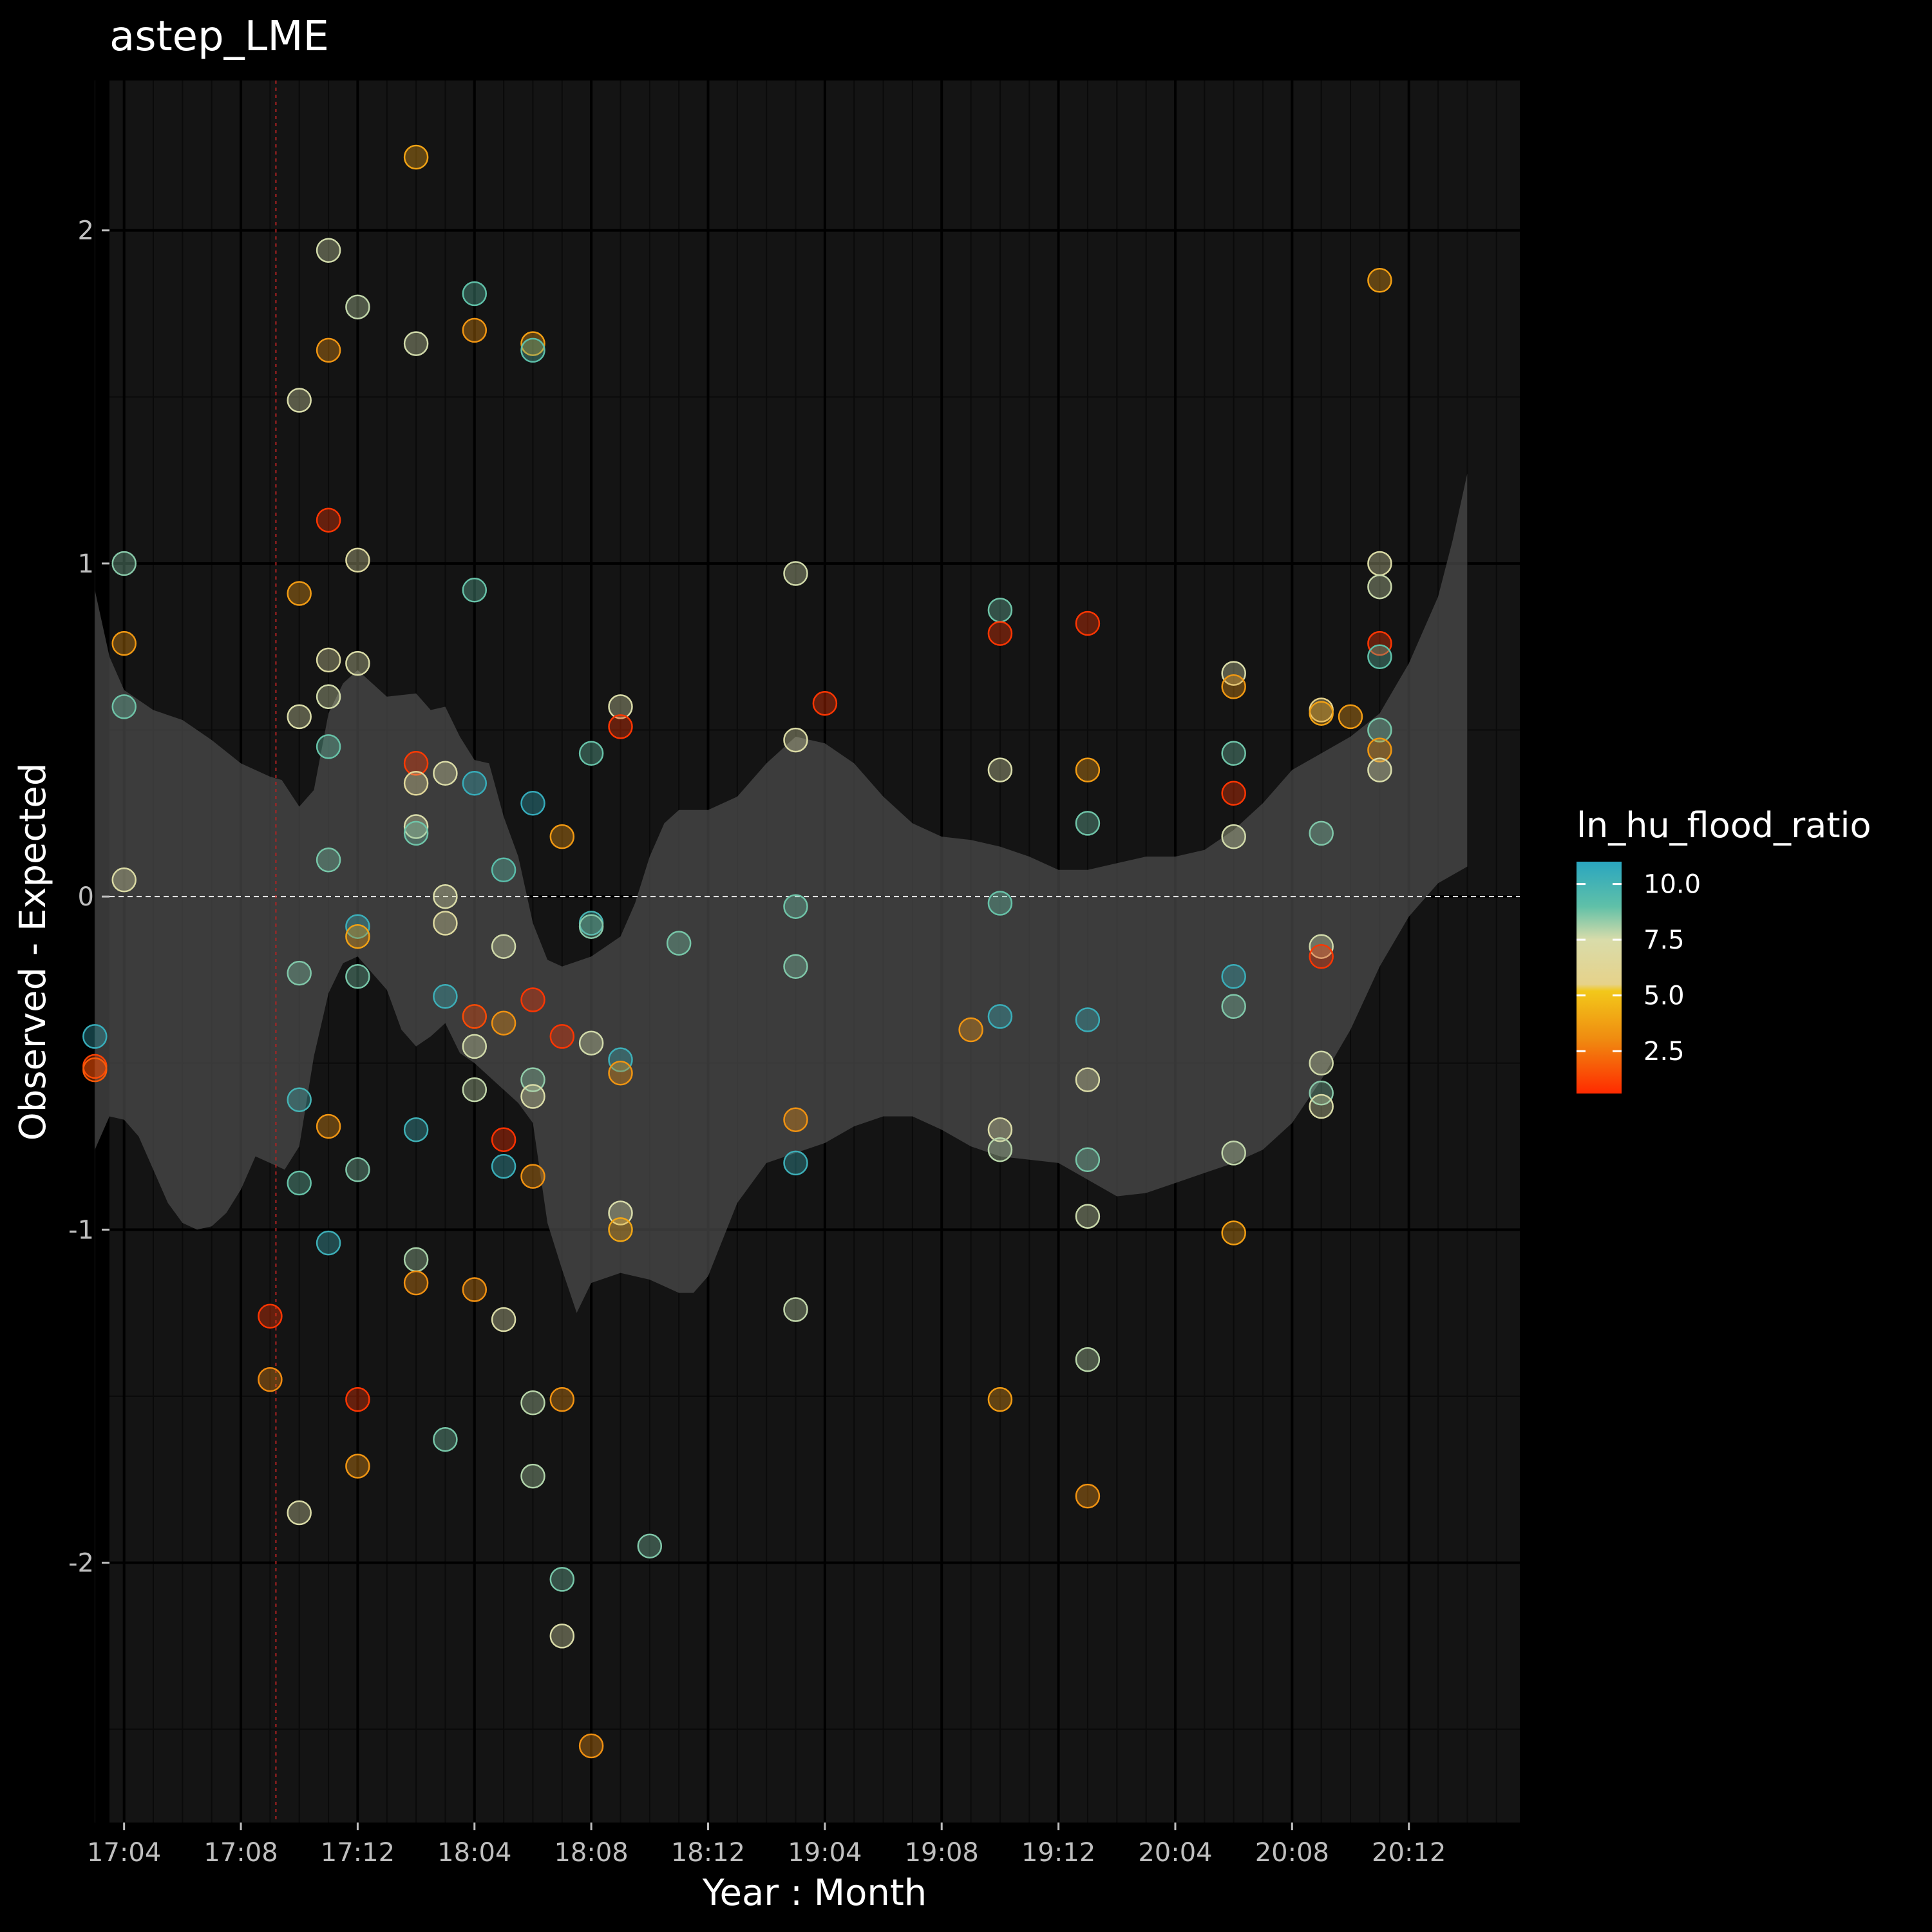 Image resolution: width=1932 pixels, height=1932 pixels. Describe the element at coordinates (1175, 1853) in the screenshot. I see `x-tick-label: 20:04` at that location.